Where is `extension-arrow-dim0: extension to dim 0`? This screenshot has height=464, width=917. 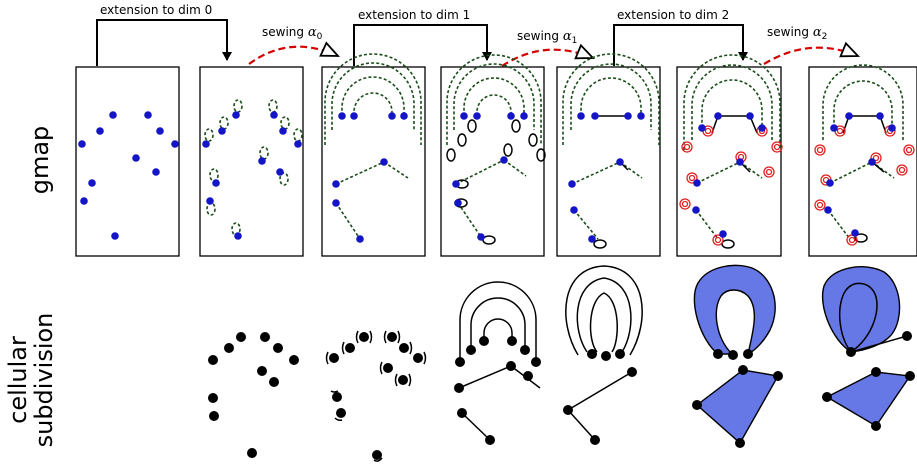 extension-arrow-dim0: extension to dim 0 is located at coordinates (164, 34).